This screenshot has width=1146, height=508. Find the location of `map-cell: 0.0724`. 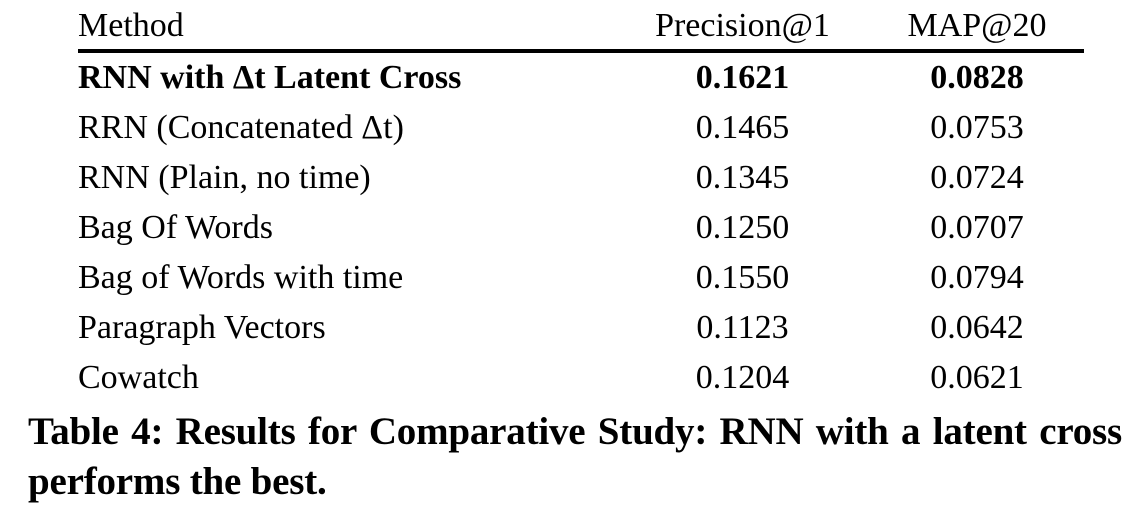

map-cell: 0.0724 is located at coordinates (977, 177).